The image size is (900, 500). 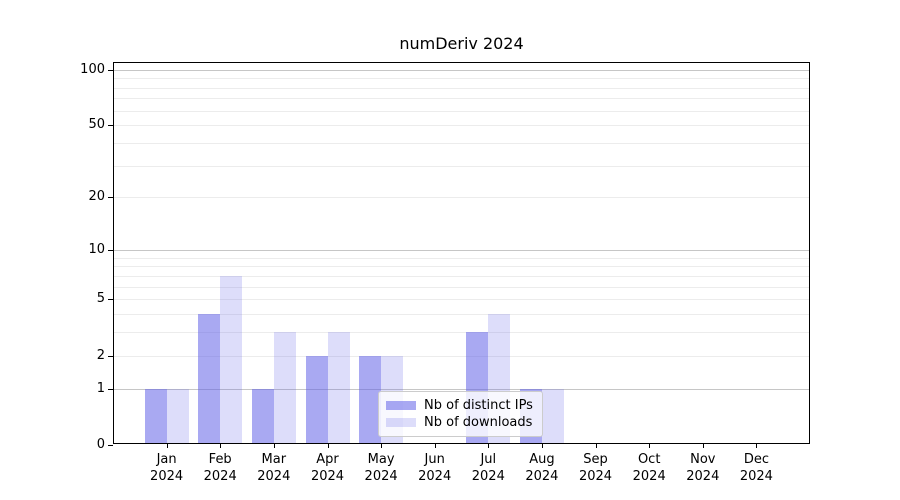 I want to click on bar-downloads-feb, so click(x=231, y=359).